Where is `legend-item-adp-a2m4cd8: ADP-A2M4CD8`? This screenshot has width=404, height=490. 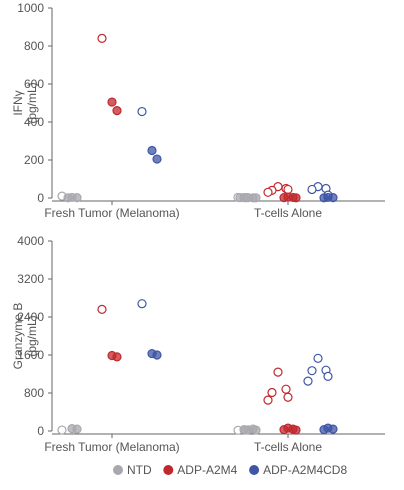 legend-item-adp-a2m4cd8: ADP-A2M4CD8 is located at coordinates (298, 470).